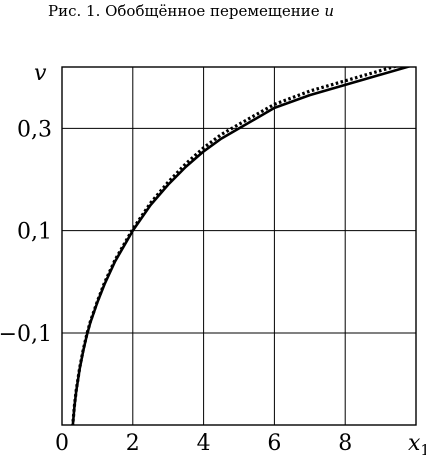 The image size is (426, 459). I want to click on x-tick-label: 2, so click(133, 443).